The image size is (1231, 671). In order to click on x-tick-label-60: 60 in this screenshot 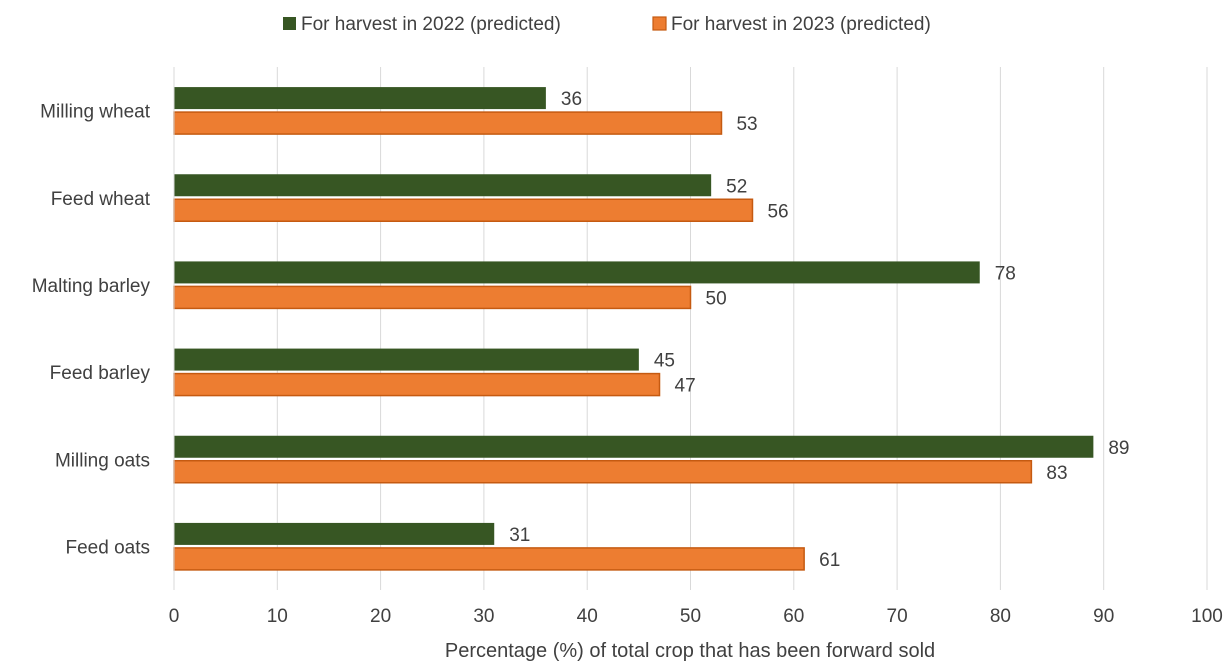, I will do `click(793, 616)`.